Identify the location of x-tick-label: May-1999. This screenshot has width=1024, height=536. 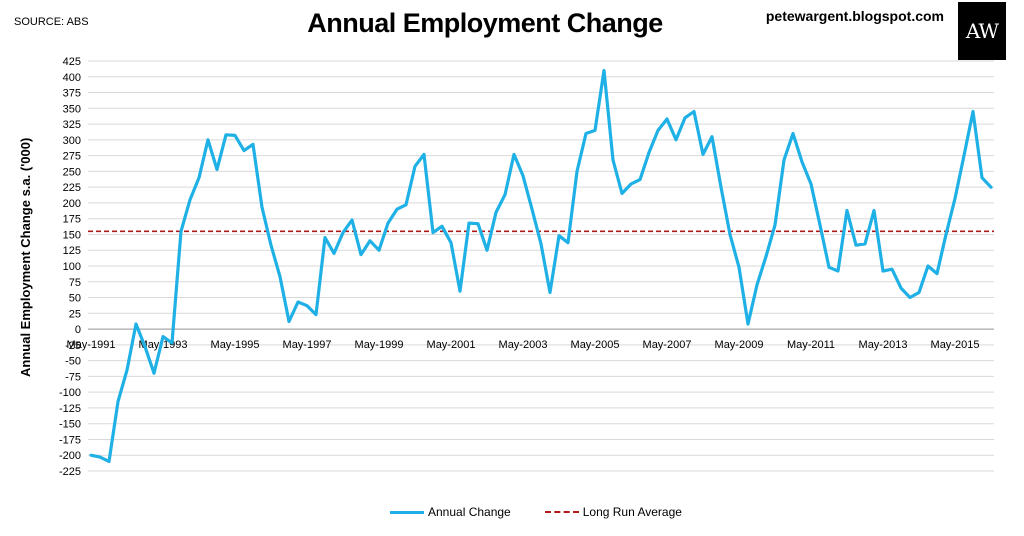
(379, 345).